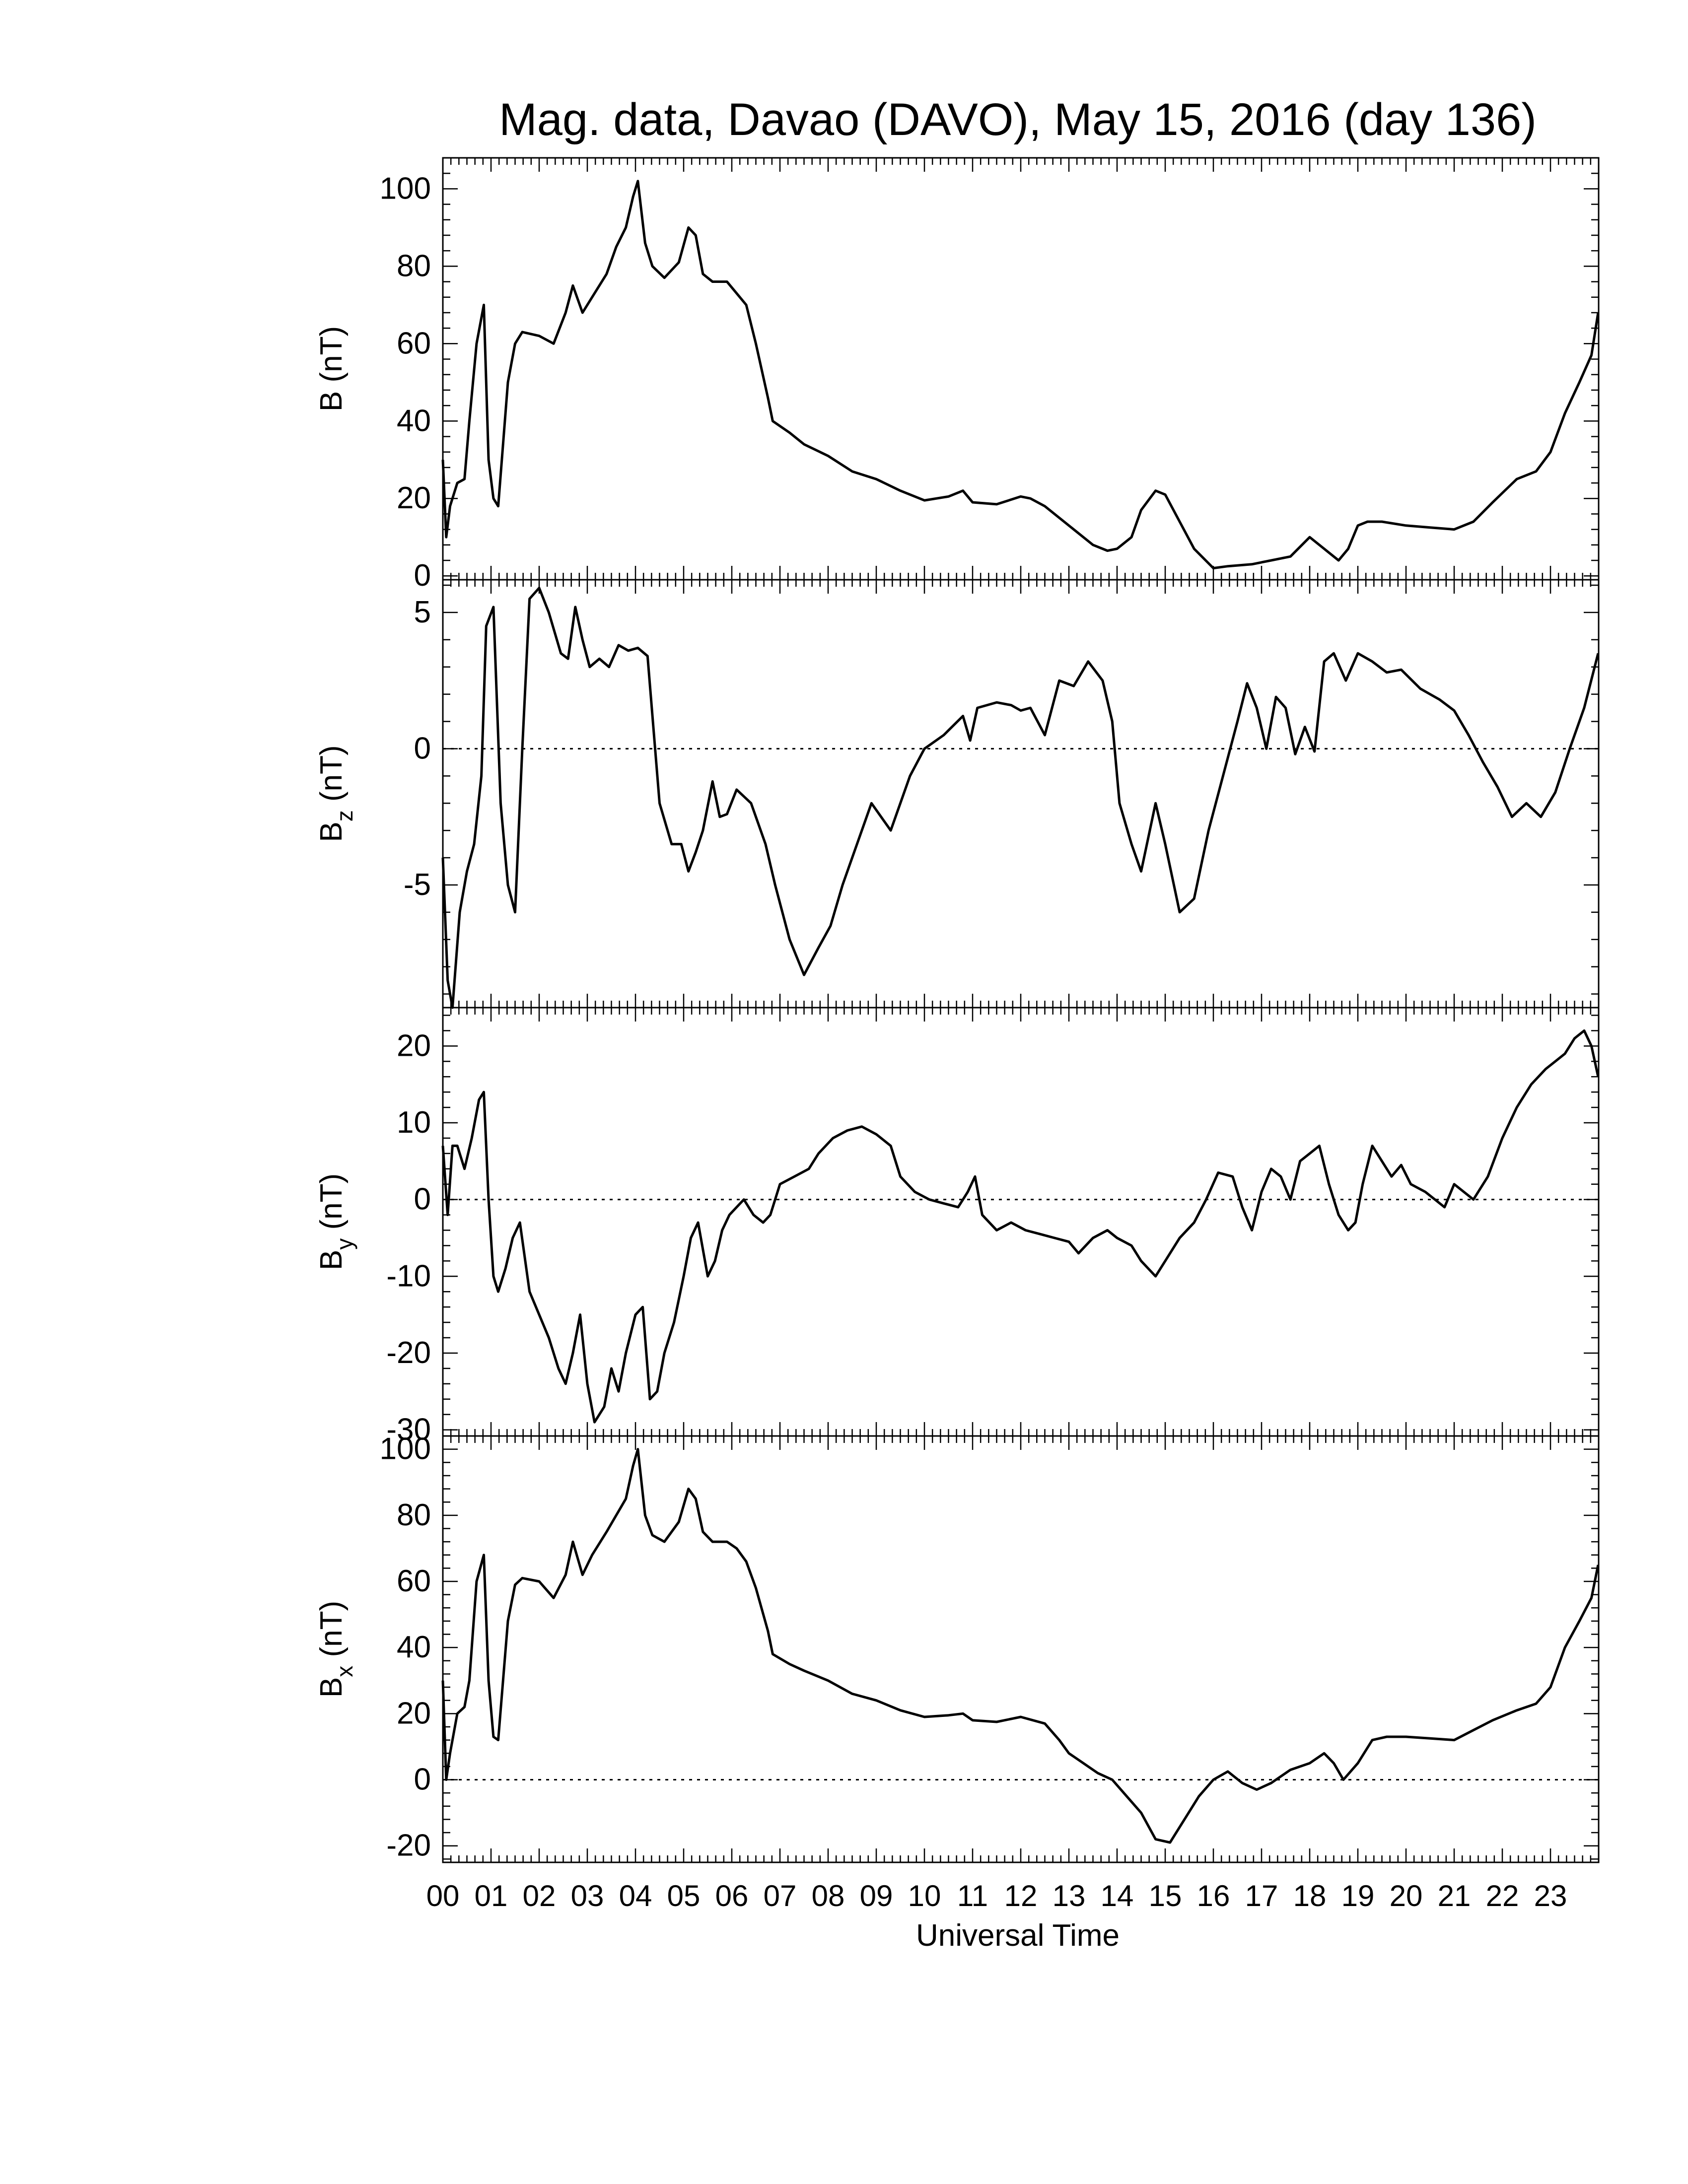 The height and width of the screenshot is (2184, 1688). Describe the element at coordinates (539, 1895) in the screenshot. I see `x-tick-label: 02` at that location.